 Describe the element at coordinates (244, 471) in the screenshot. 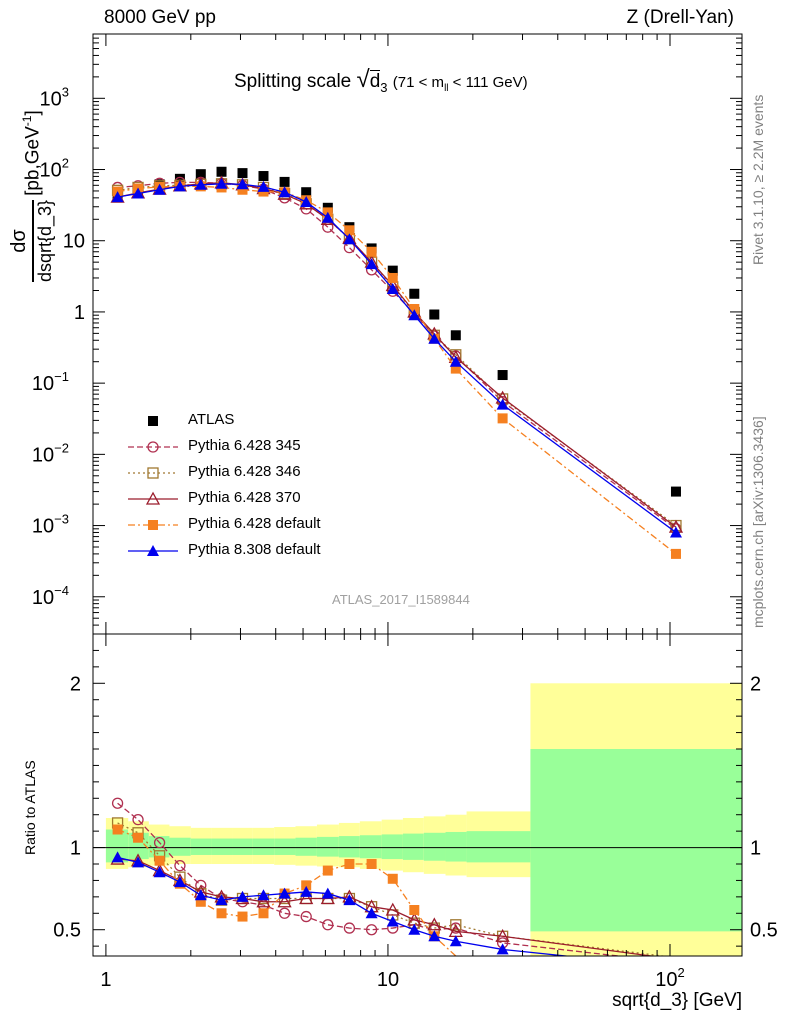

I see `legend-label-pythia-346: Pythia 6.428 346` at that location.